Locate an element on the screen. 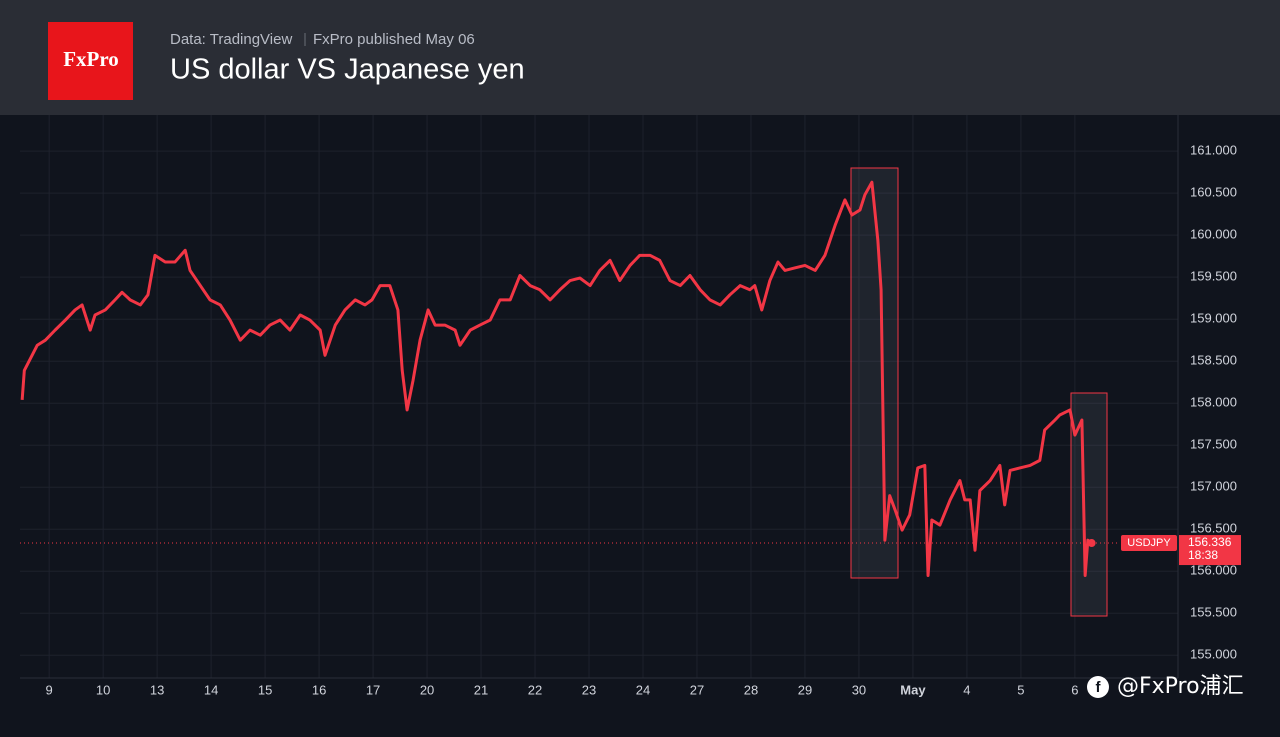 Image resolution: width=1280 pixels, height=737 pixels. y-tick-label: 158.000 is located at coordinates (1213, 402).